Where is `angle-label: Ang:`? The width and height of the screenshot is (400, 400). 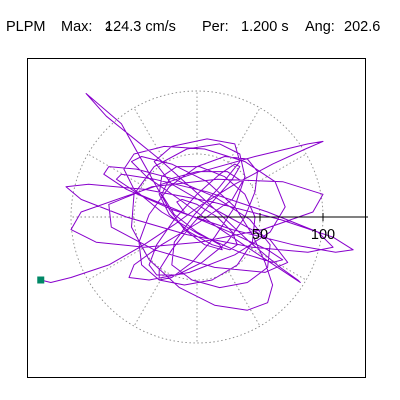 angle-label: Ang: is located at coordinates (320, 27).